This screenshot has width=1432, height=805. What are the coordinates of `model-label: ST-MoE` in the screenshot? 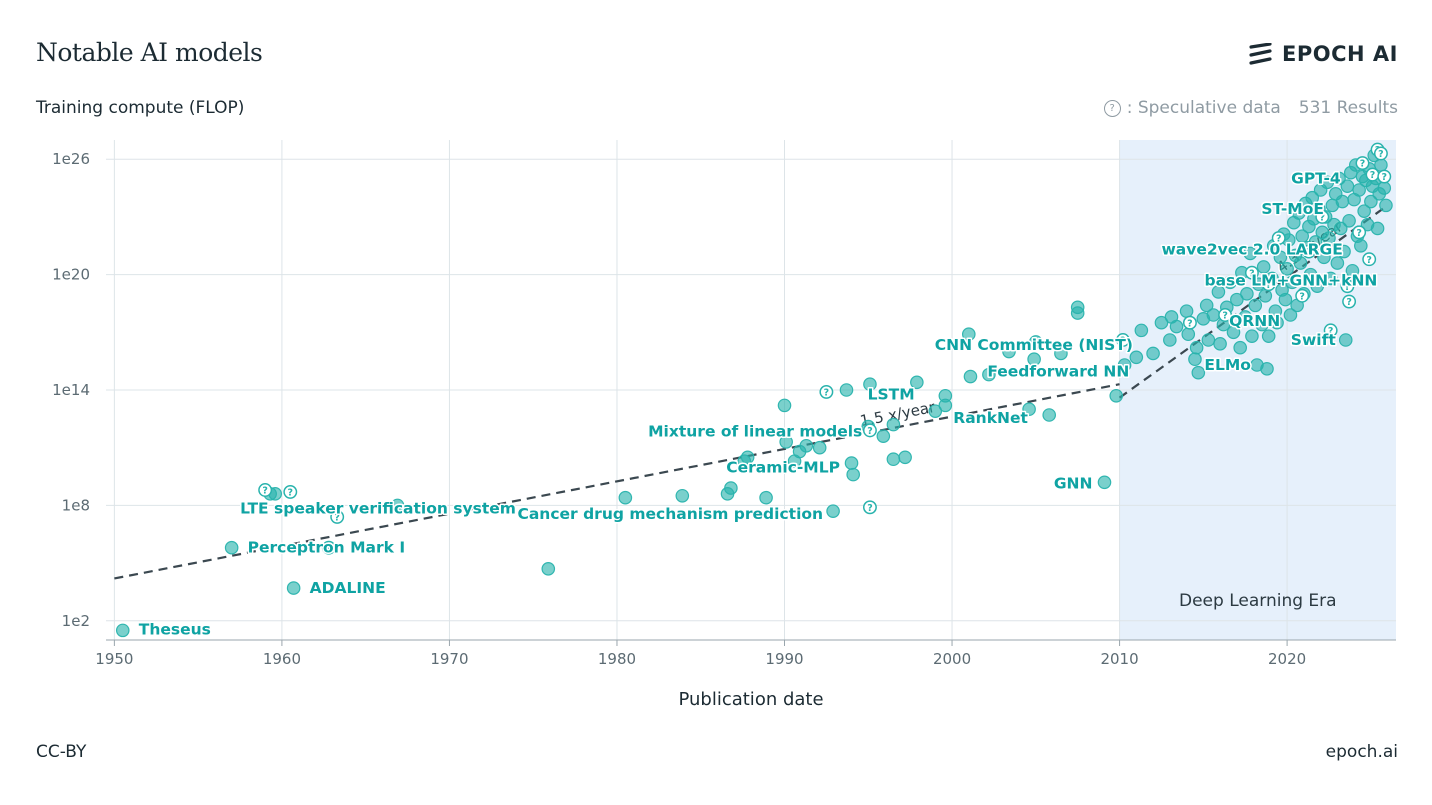 It's located at (1292, 209).